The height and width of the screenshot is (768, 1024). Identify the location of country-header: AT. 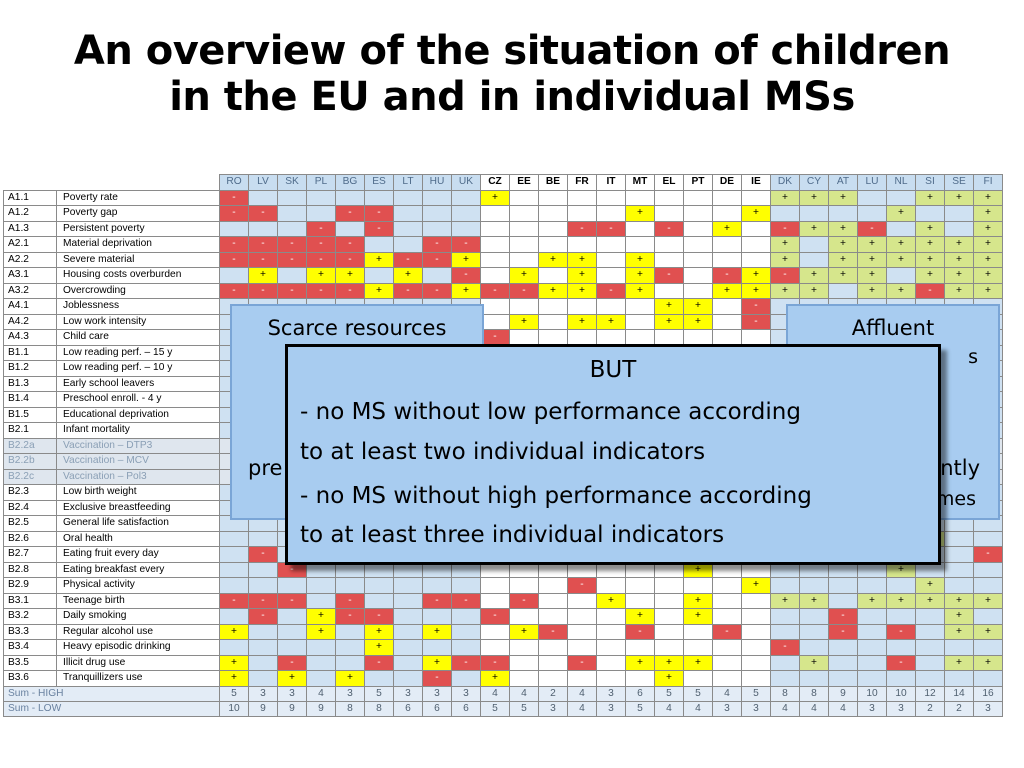
(843, 182).